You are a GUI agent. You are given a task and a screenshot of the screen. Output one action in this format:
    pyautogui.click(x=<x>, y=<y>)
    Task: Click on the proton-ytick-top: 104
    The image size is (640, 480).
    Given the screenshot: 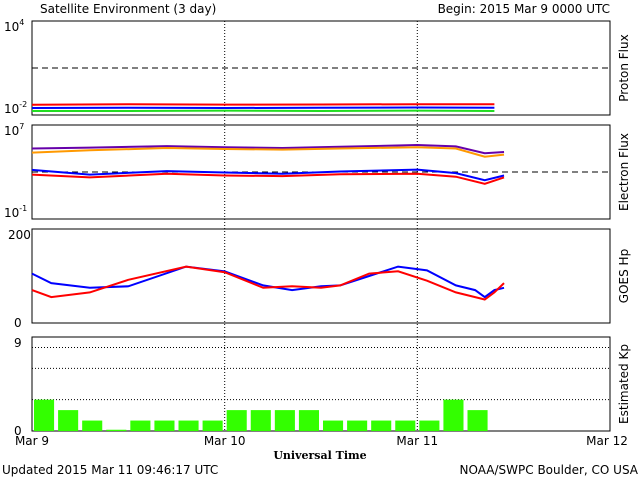 What is the action you would take?
    pyautogui.click(x=14, y=26)
    